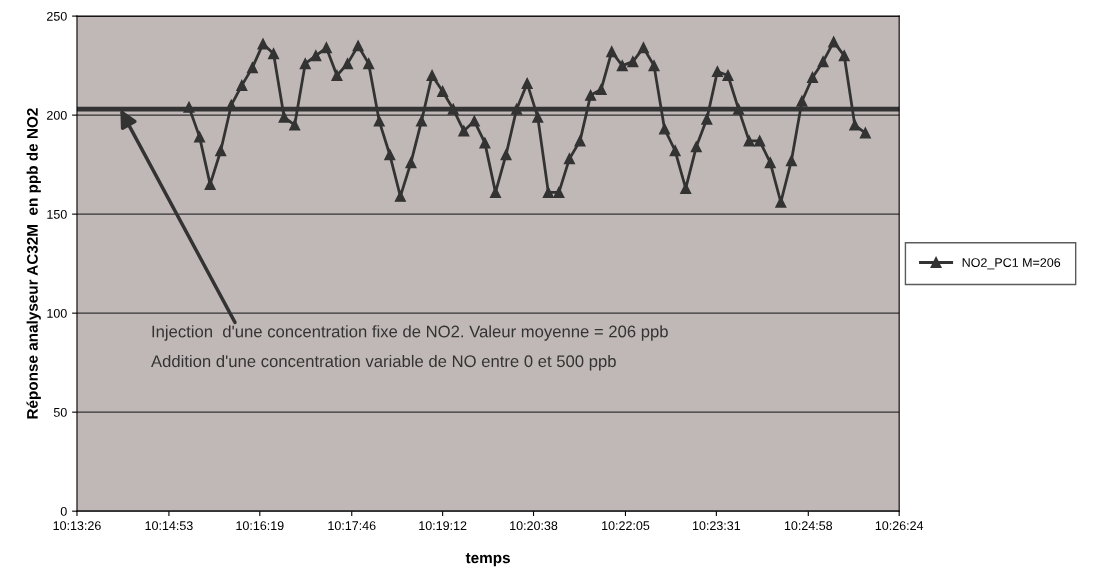 Image resolution: width=1106 pixels, height=575 pixels. What do you see at coordinates (534, 526) in the screenshot?
I see `x-tick-label: 10:20:38` at bounding box center [534, 526].